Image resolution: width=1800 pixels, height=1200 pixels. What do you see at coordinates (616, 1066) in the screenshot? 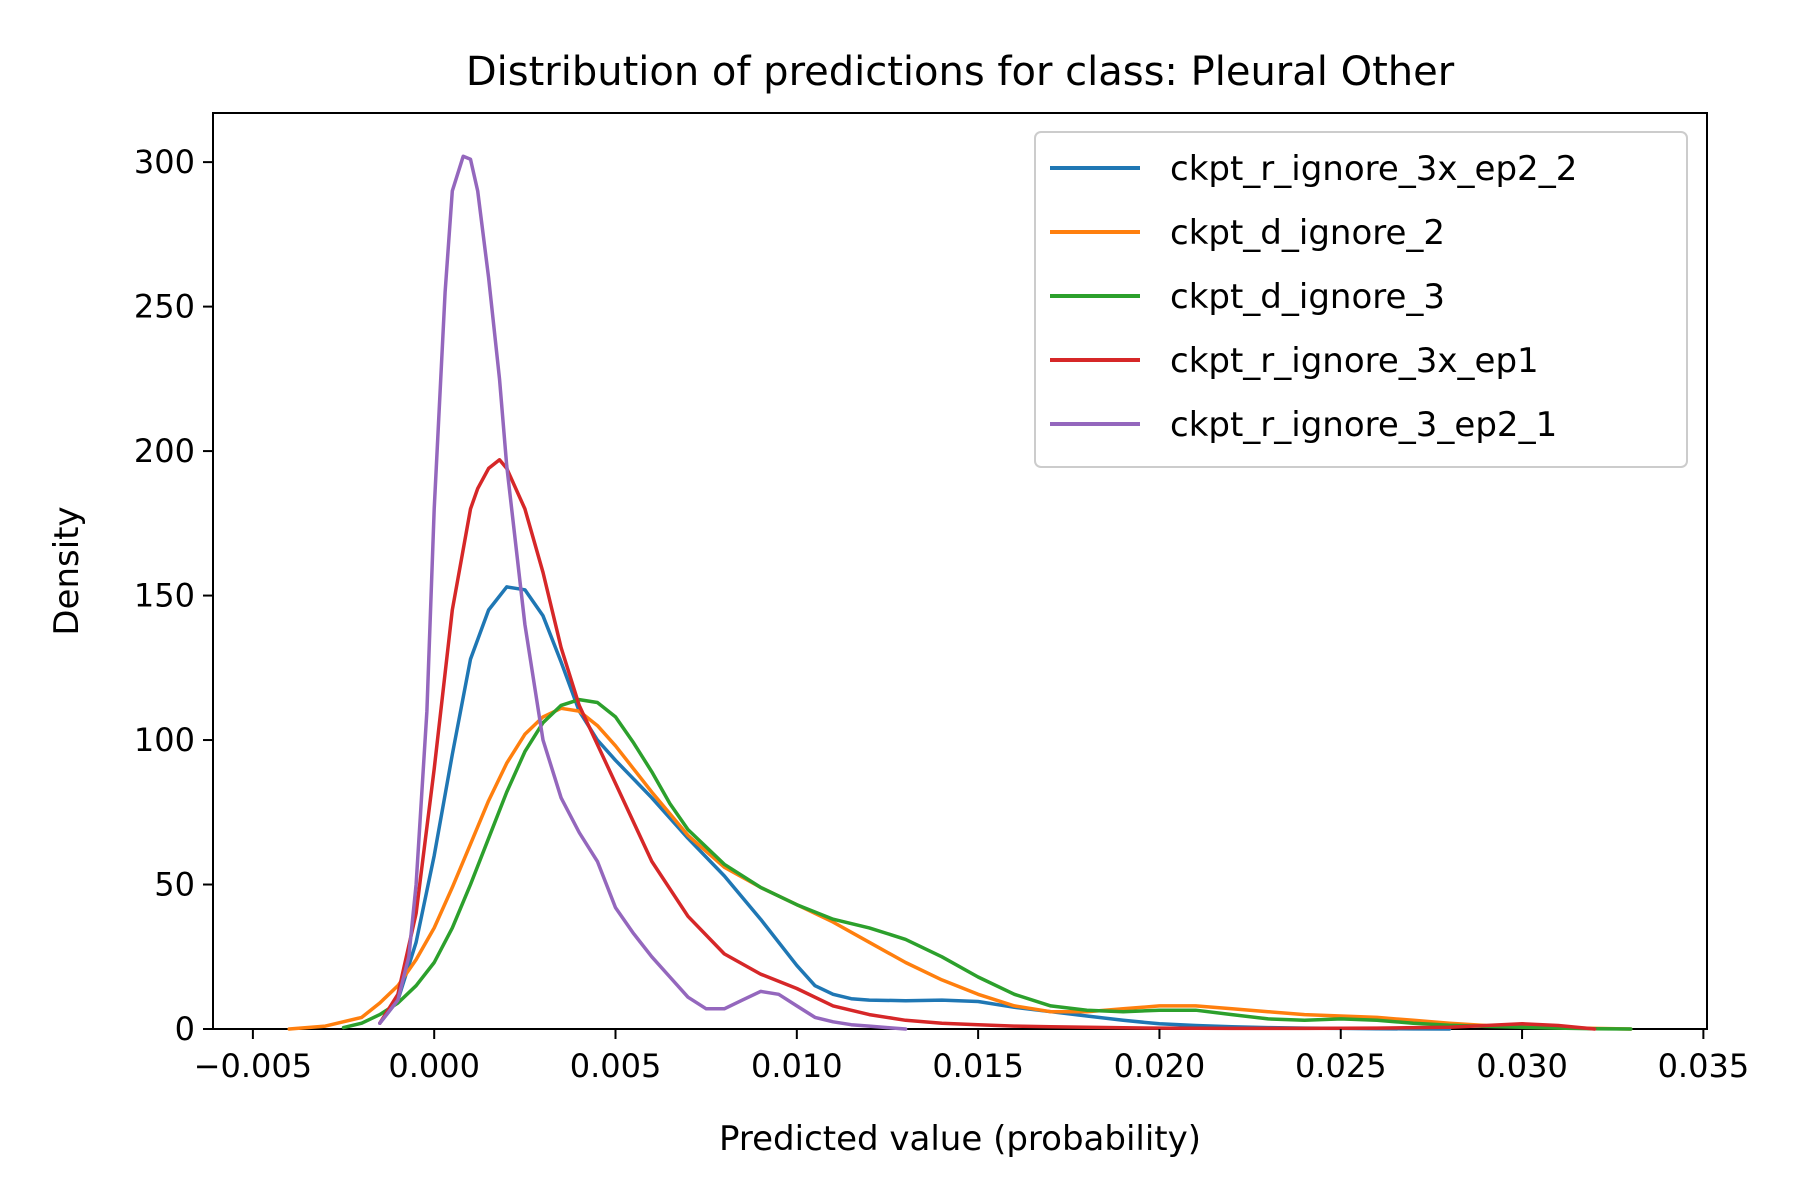
I see `x-tick-label: 0.005` at bounding box center [616, 1066].